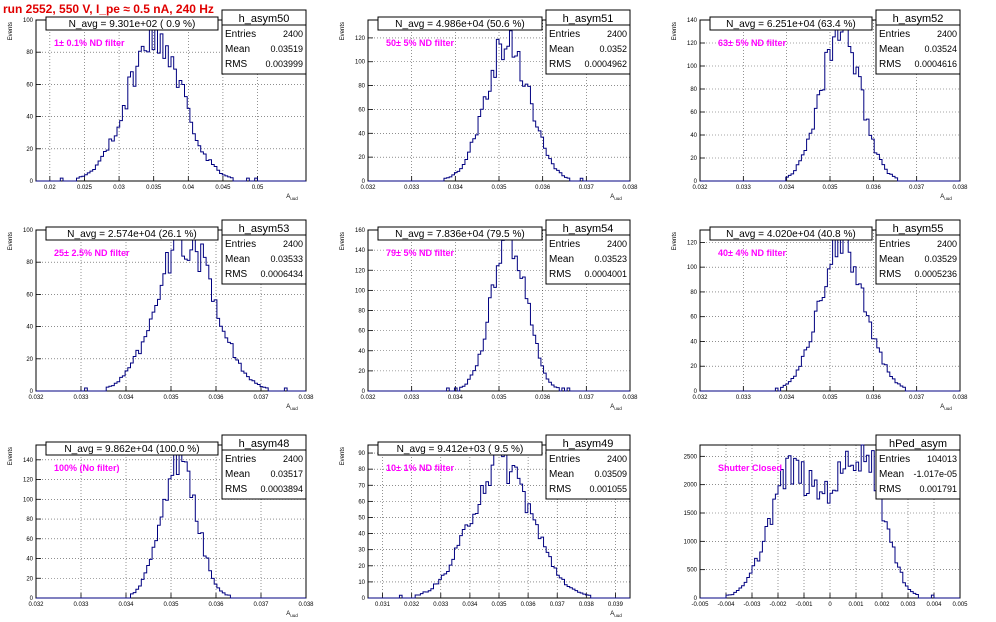 Image resolution: width=996 pixels, height=622 pixels. Describe the element at coordinates (85, 188) in the screenshot. I see `x-tick-label: 0.025` at that location.